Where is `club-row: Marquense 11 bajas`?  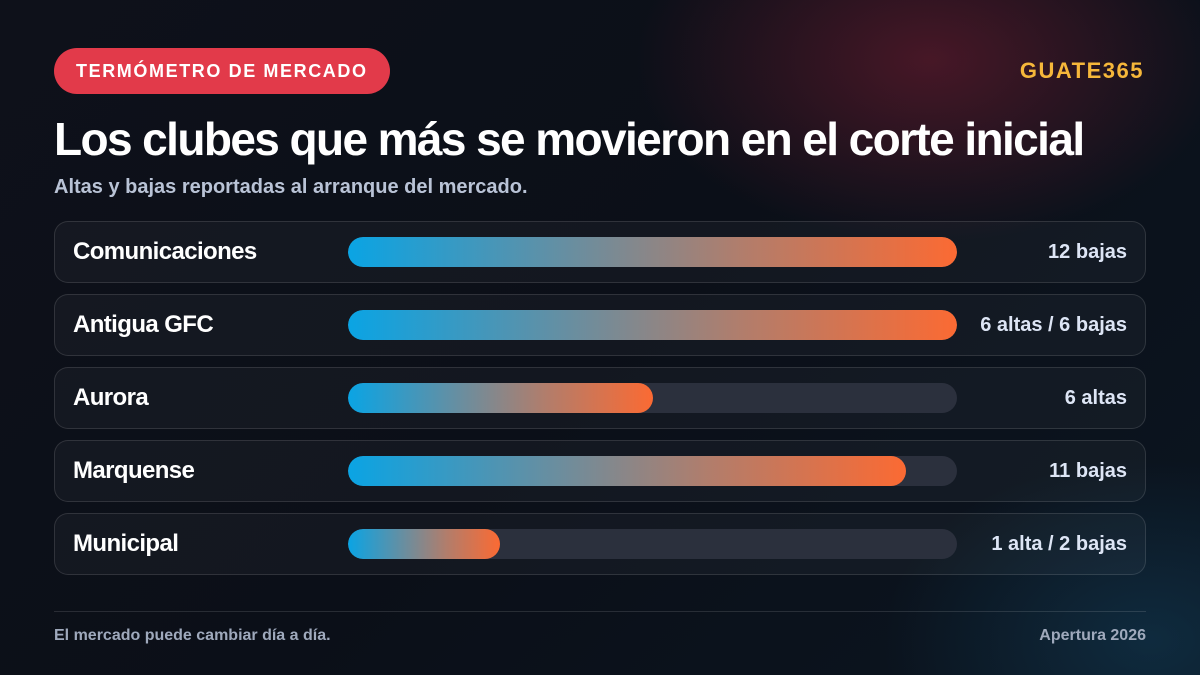 club-row: Marquense 11 bajas is located at coordinates (600, 471).